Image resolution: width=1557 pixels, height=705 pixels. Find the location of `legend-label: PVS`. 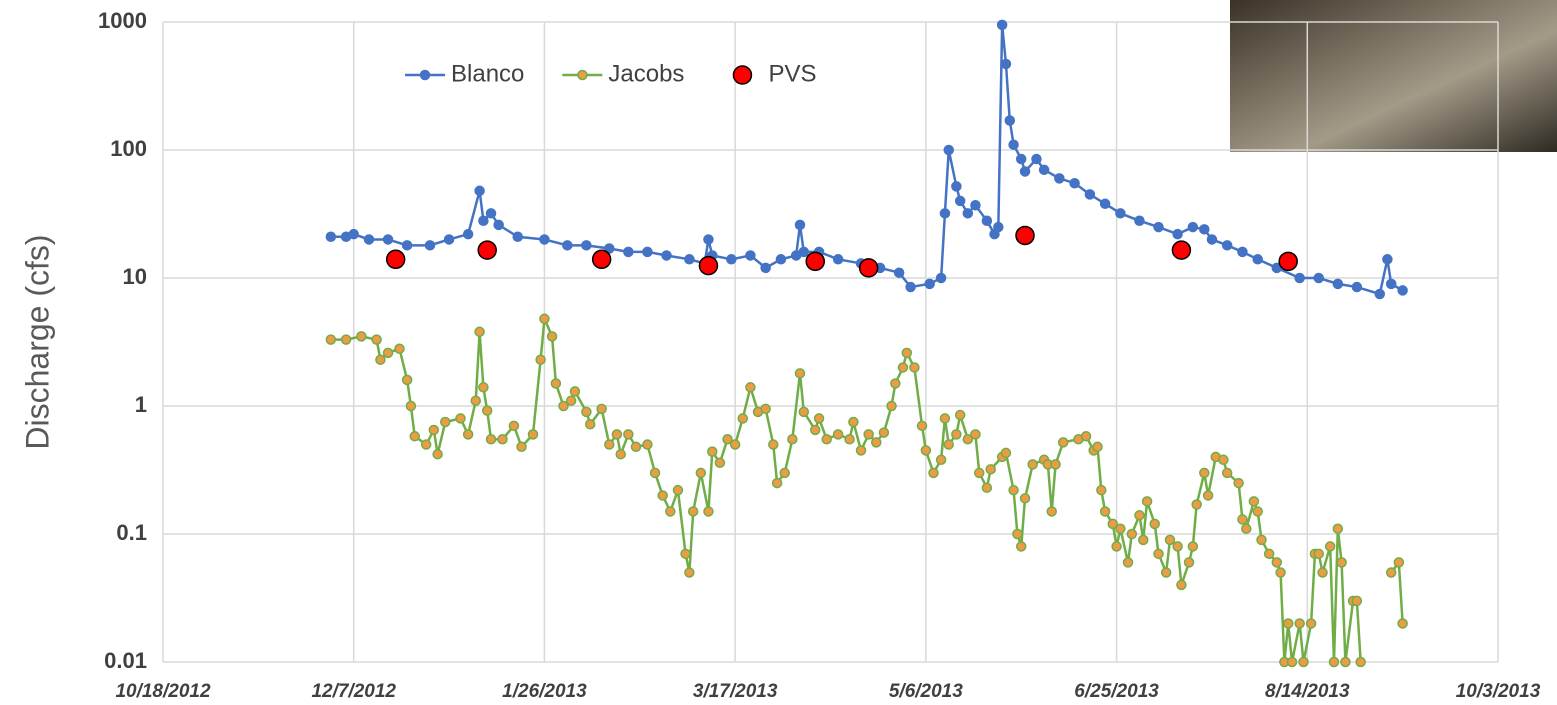

legend-label: PVS is located at coordinates (792, 73).